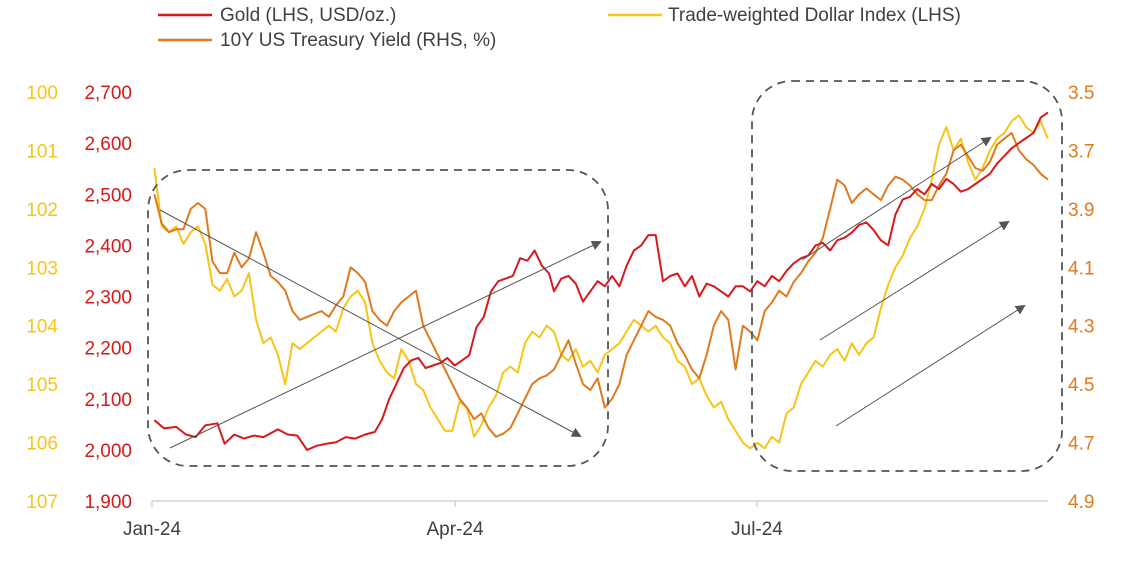 The height and width of the screenshot is (577, 1146). Describe the element at coordinates (108, 502) in the screenshot. I see `y-gold-tick-label: 1,900` at that location.